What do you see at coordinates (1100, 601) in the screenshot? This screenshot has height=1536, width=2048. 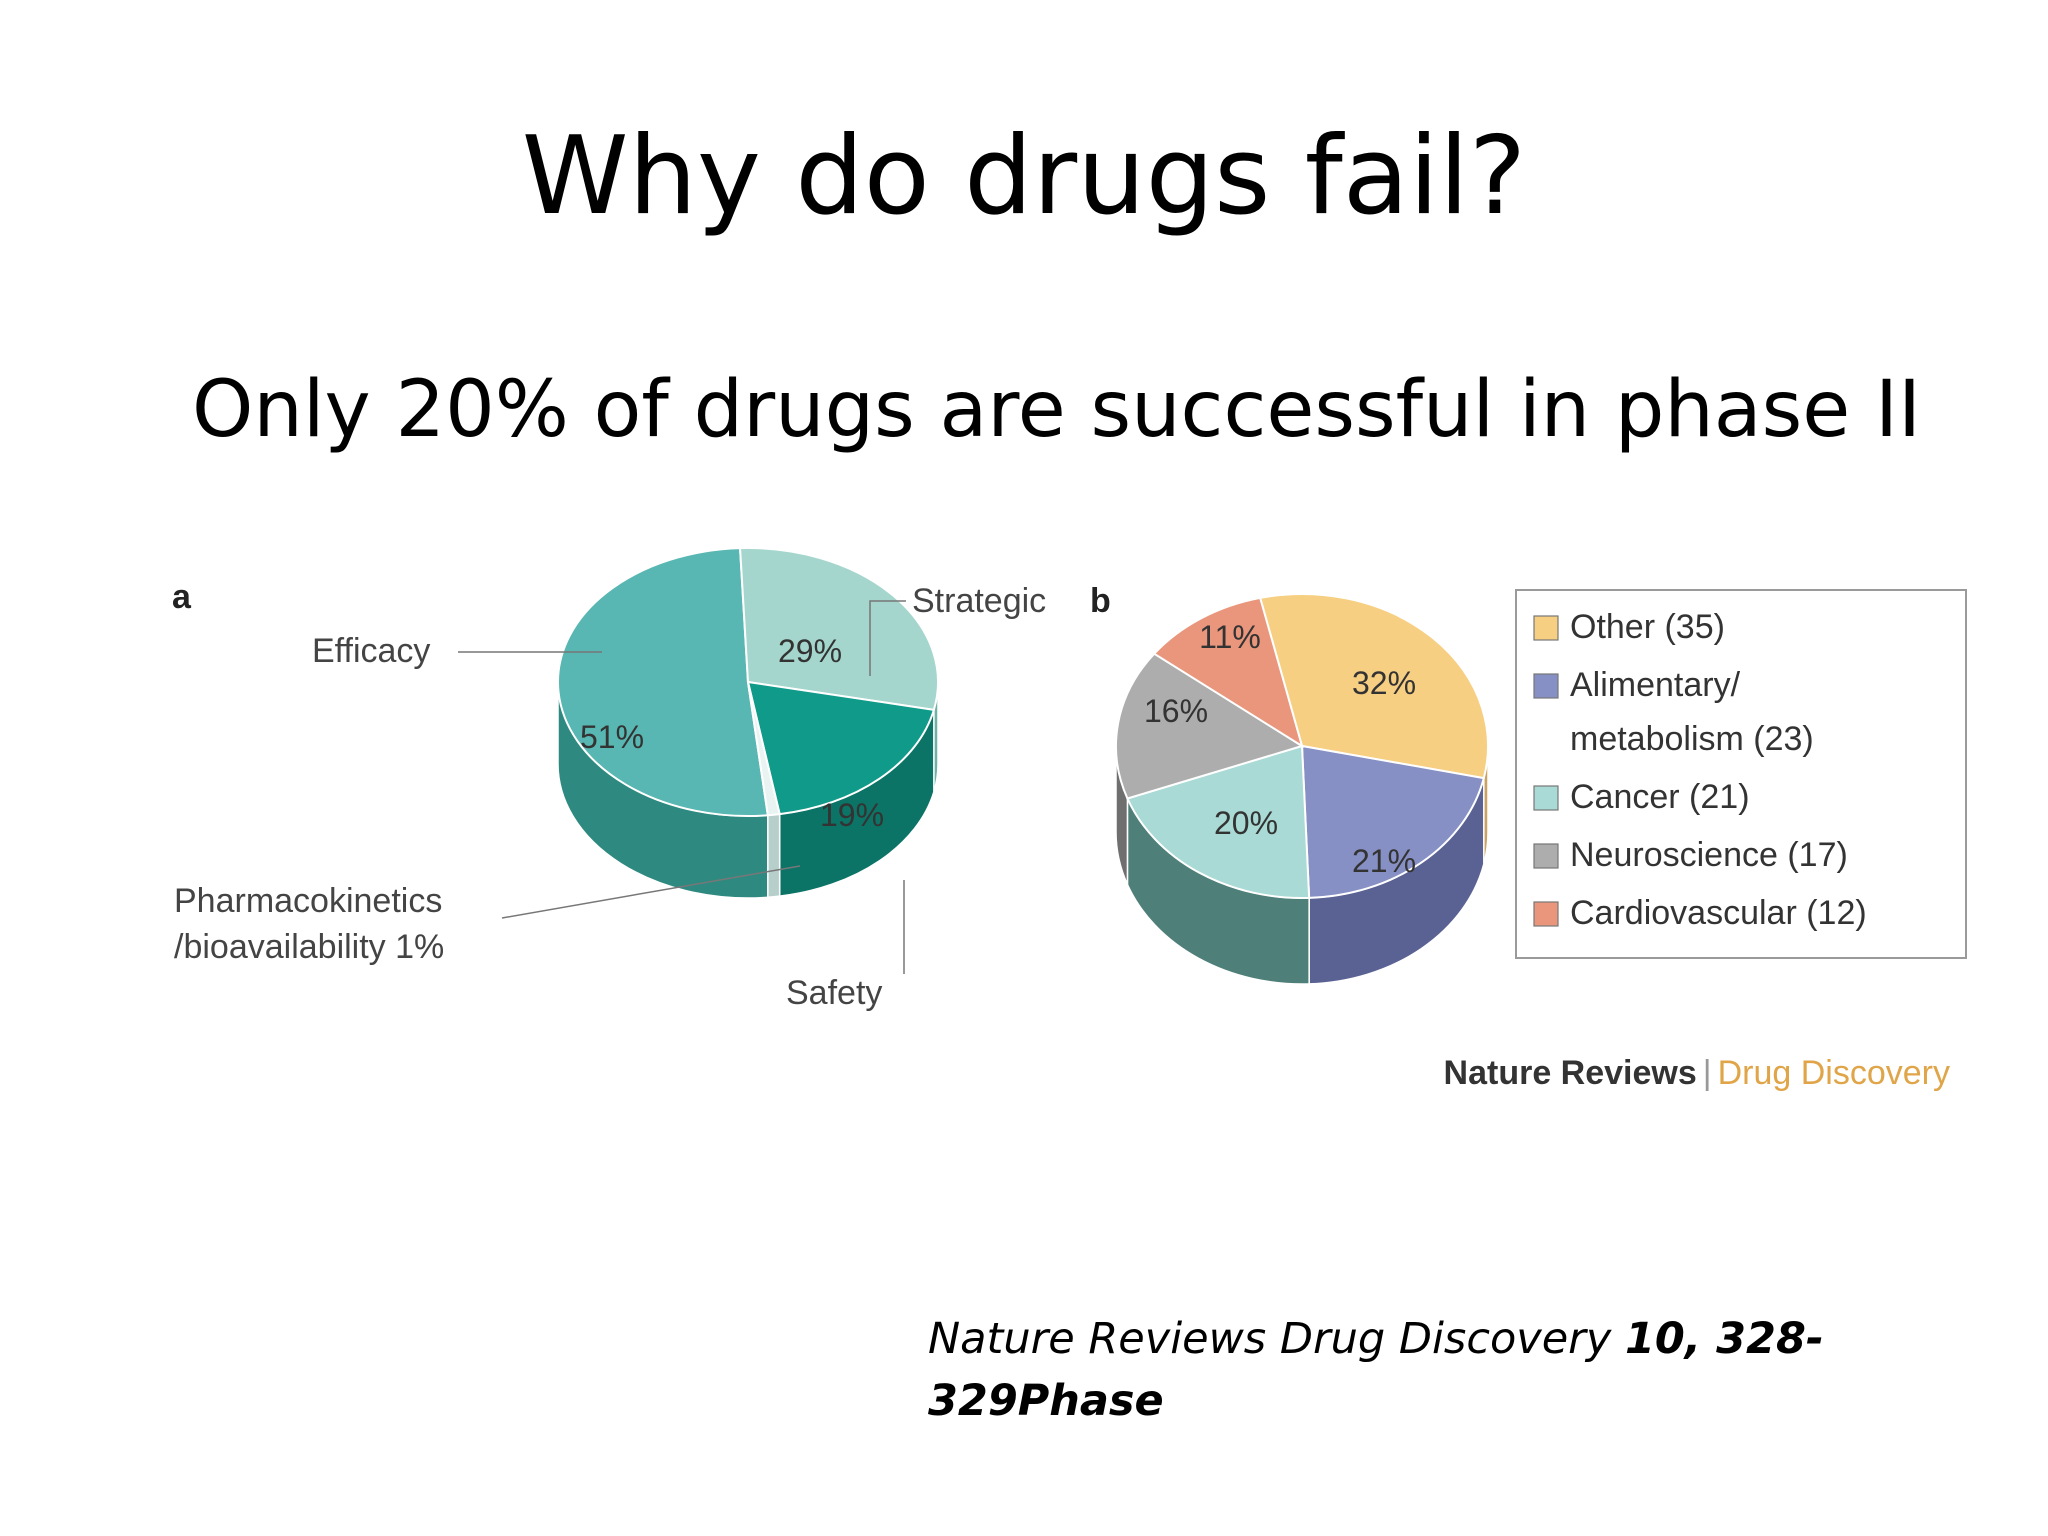 I see `chart-b-panel-label: b` at bounding box center [1100, 601].